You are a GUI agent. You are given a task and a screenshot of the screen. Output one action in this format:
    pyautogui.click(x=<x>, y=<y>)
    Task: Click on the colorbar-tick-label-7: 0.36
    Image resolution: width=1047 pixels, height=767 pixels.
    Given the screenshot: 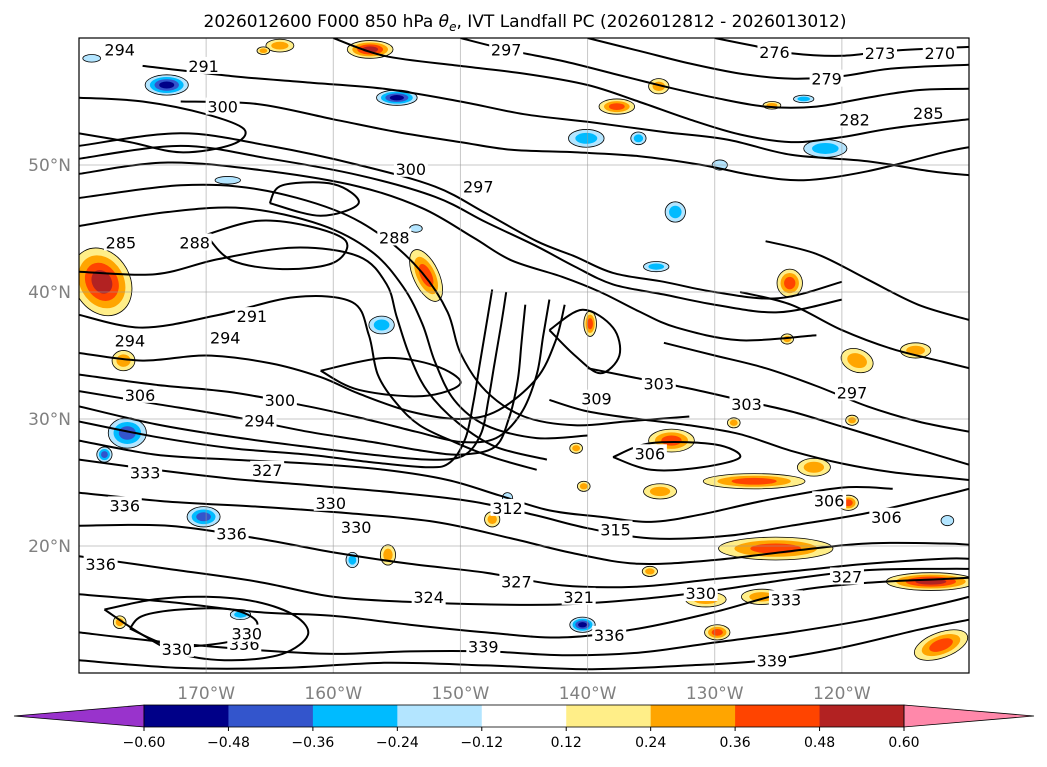 What is the action you would take?
    pyautogui.click(x=735, y=743)
    